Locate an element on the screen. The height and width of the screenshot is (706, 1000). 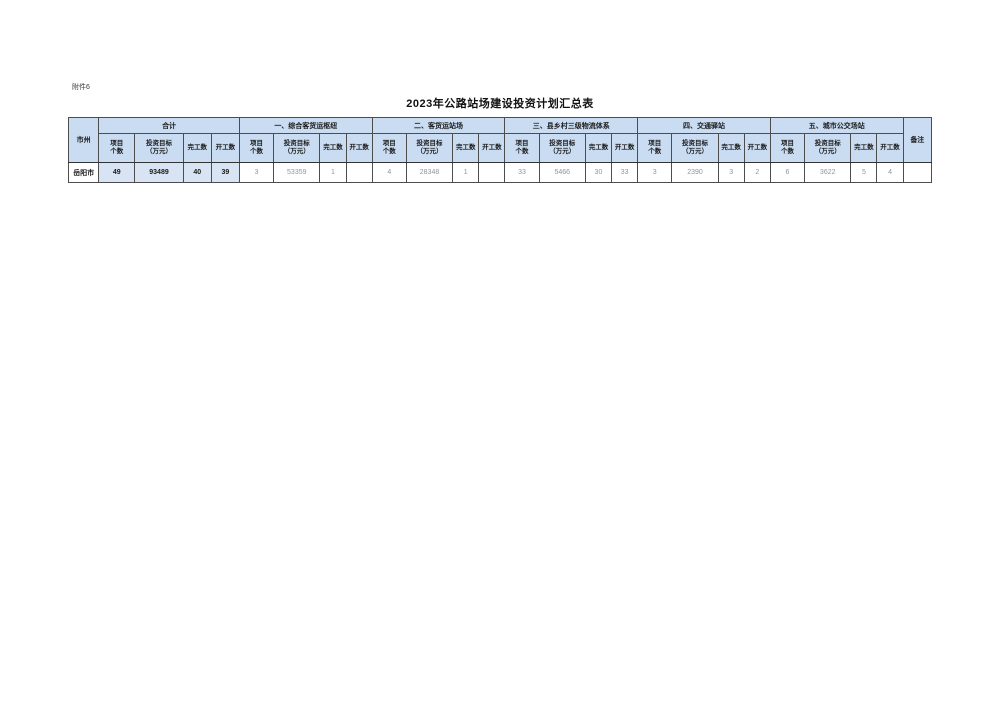
data-cell: 28348 is located at coordinates (429, 172).